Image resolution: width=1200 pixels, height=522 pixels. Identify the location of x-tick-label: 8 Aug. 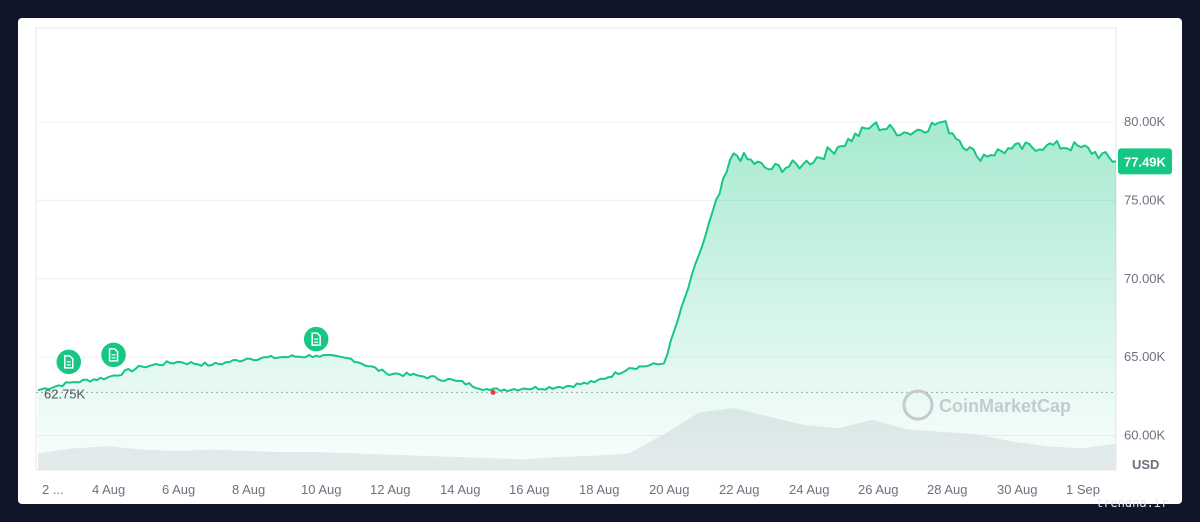
(248, 489).